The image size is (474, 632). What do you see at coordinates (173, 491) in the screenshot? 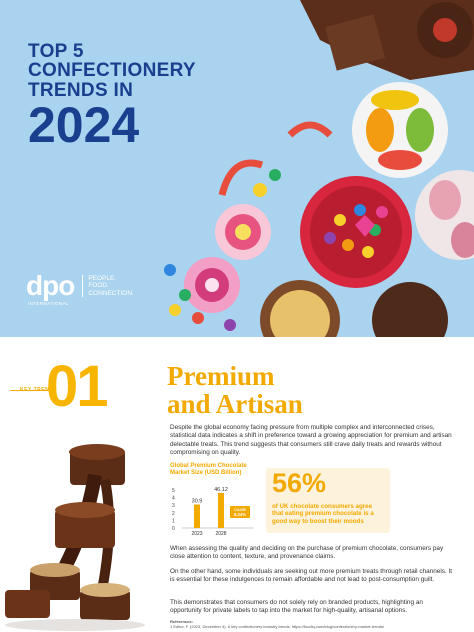
I see `y-tick-label: 5` at bounding box center [173, 491].